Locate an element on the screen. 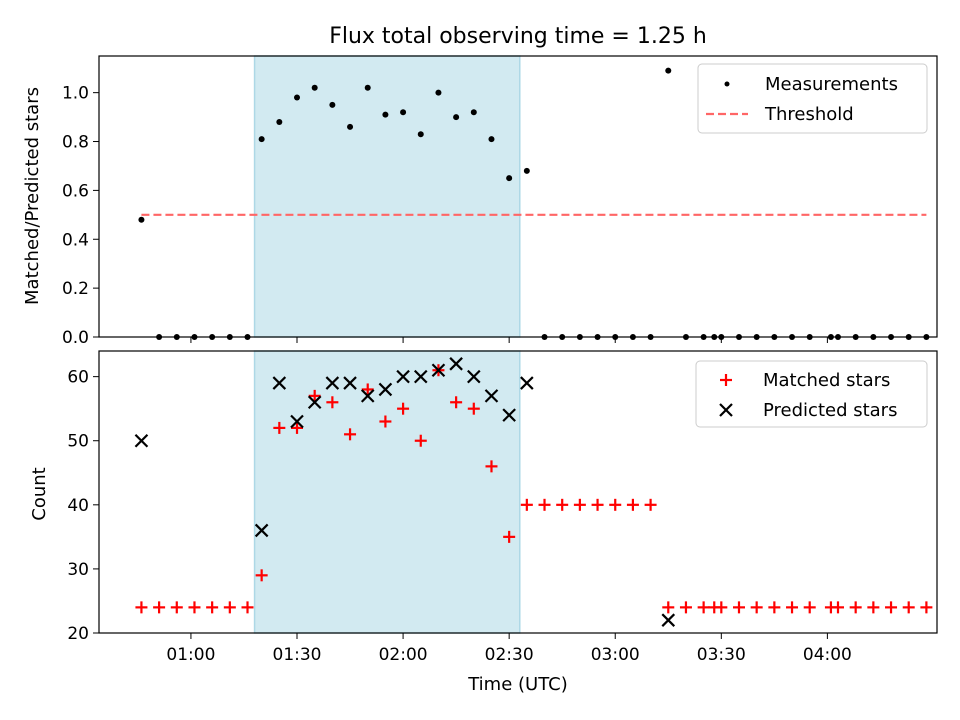  top-ytick-label: 0.4 is located at coordinates (75, 240).